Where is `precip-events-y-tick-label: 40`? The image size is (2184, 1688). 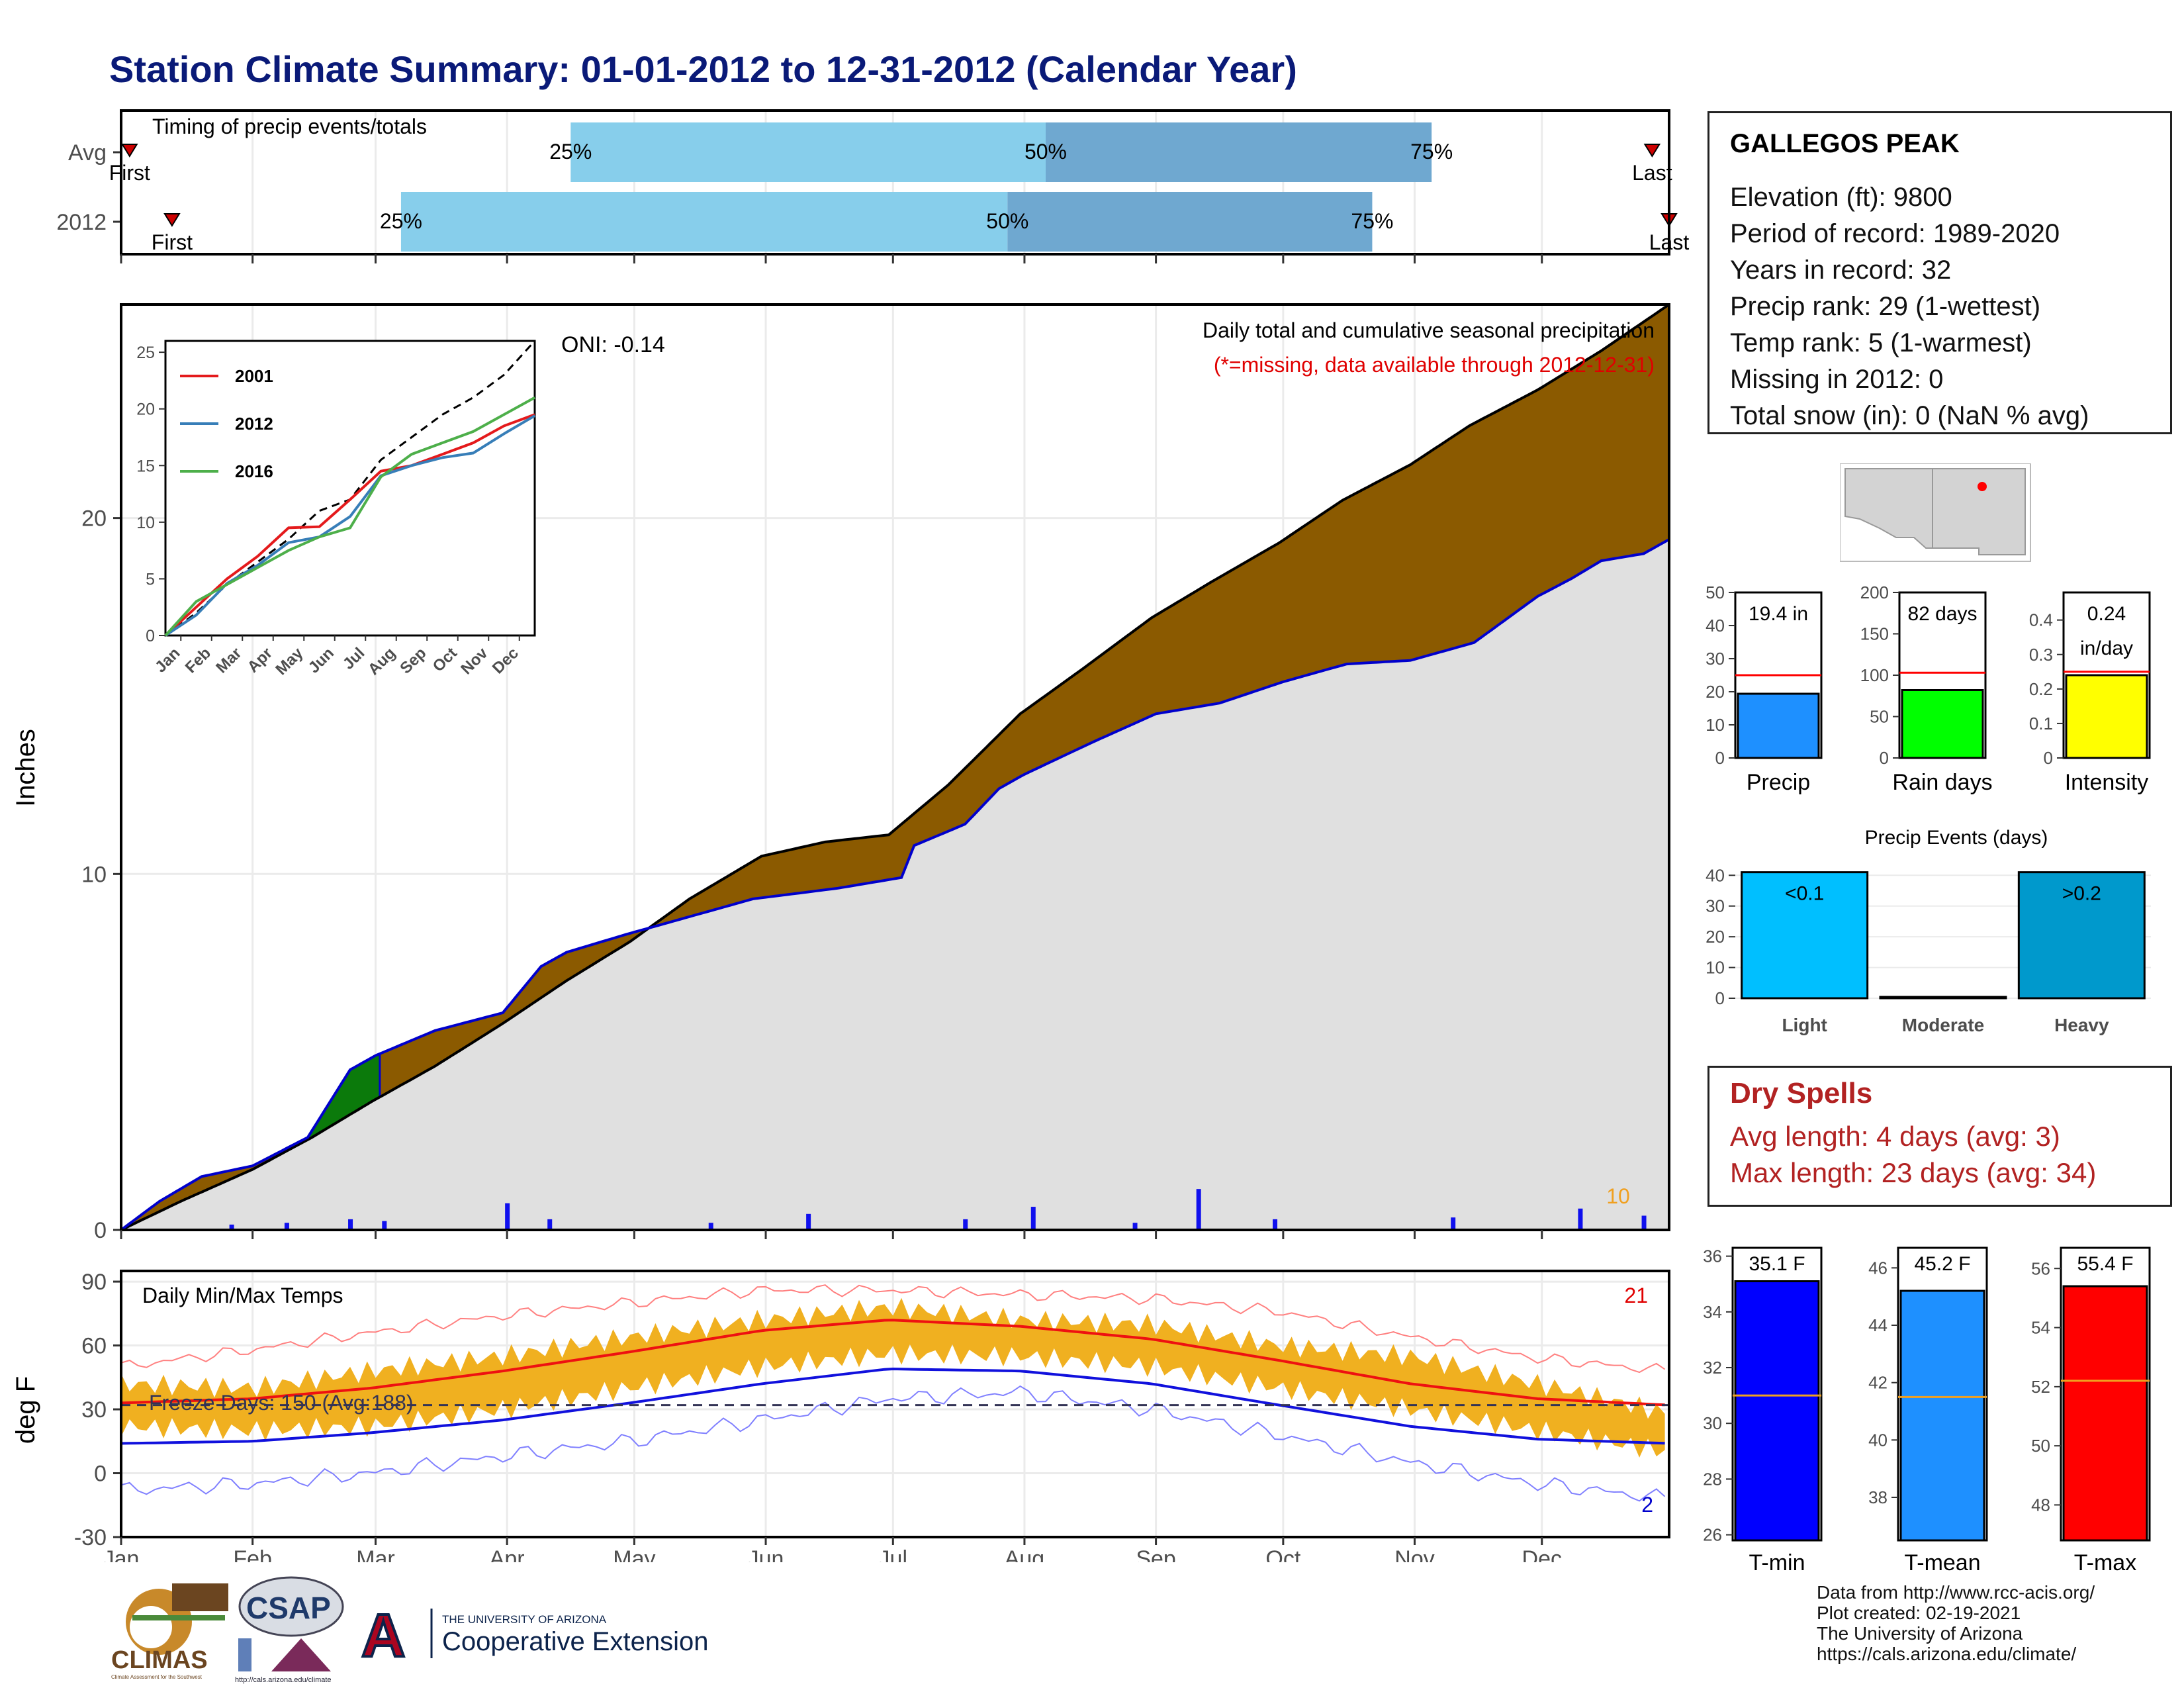 precip-events-y-tick-label: 40 is located at coordinates (1715, 875).